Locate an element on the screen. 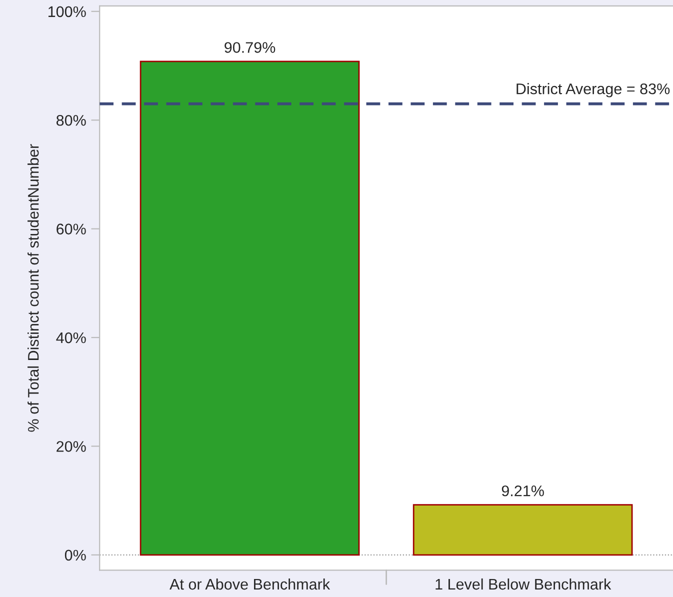  y-tick-label: 0% is located at coordinates (75, 555).